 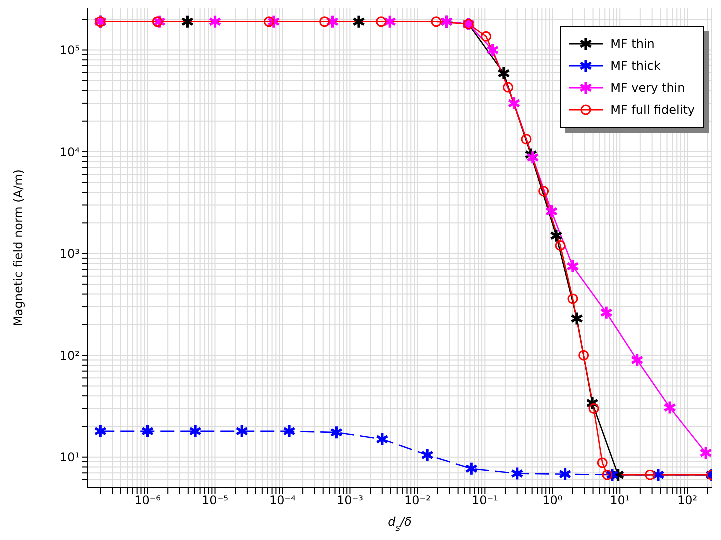 What do you see at coordinates (148, 501) in the screenshot?
I see `x-tick-label: 10⁻⁶` at bounding box center [148, 501].